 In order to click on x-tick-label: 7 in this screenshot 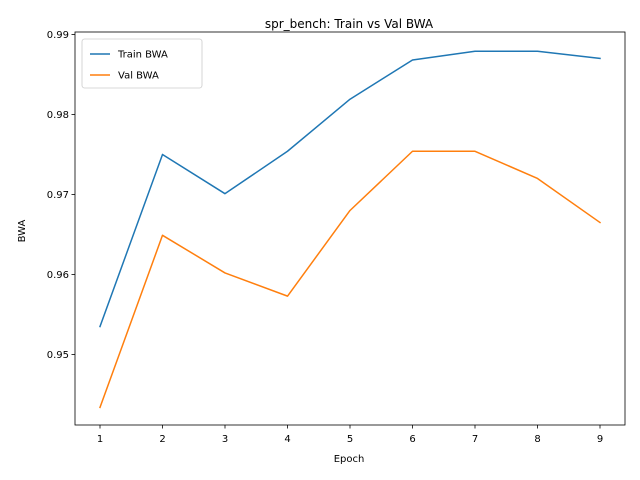, I will do `click(475, 439)`.